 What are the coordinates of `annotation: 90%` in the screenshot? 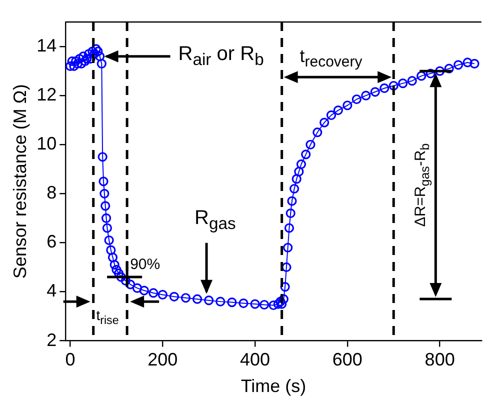 It's located at (145, 265).